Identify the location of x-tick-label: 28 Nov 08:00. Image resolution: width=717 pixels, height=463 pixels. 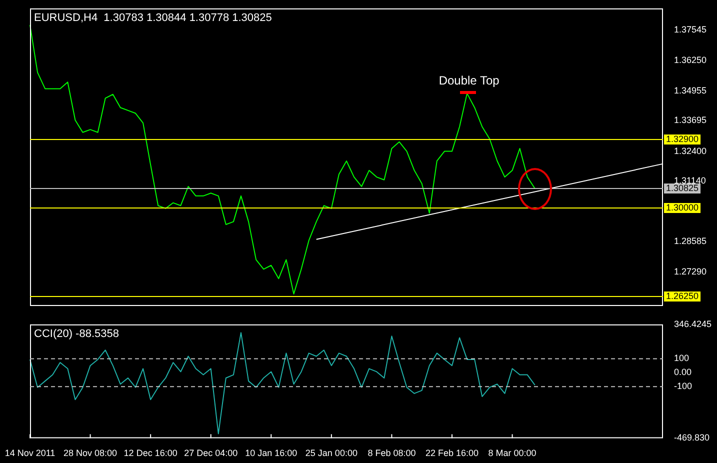
(91, 453).